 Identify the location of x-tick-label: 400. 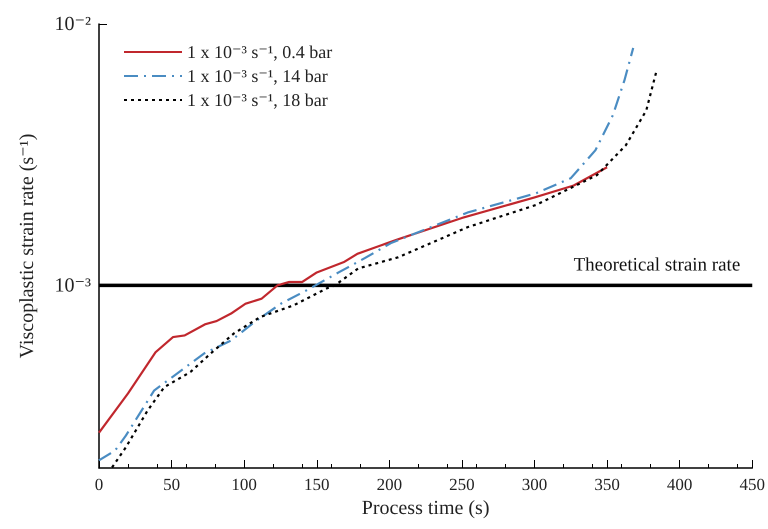
(679, 484).